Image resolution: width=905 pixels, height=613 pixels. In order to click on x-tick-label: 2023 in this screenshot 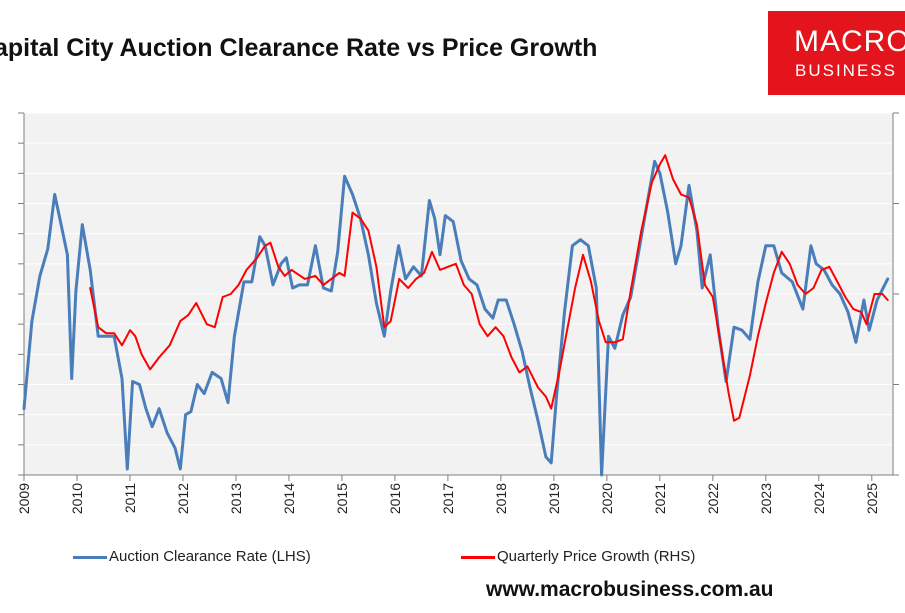, I will do `click(766, 498)`.